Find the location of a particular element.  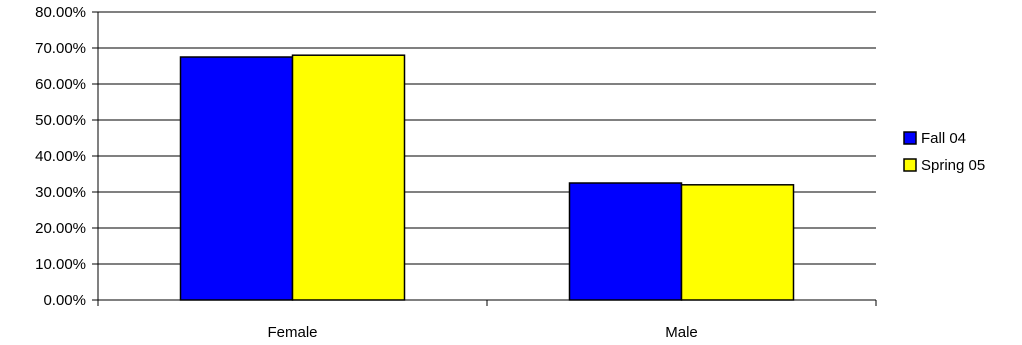

y-tick-label: 20.00% is located at coordinates (60, 228).